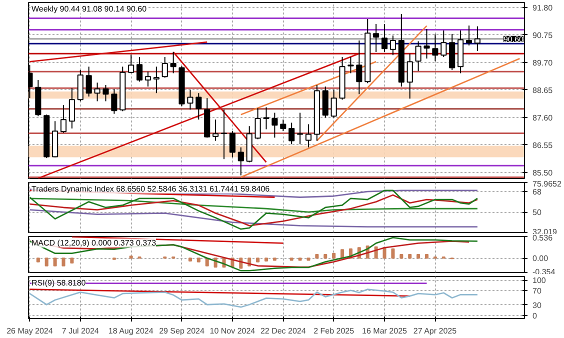  Describe the element at coordinates (543, 63) in the screenshot. I see `y-tick-label: 89.70` at that location.